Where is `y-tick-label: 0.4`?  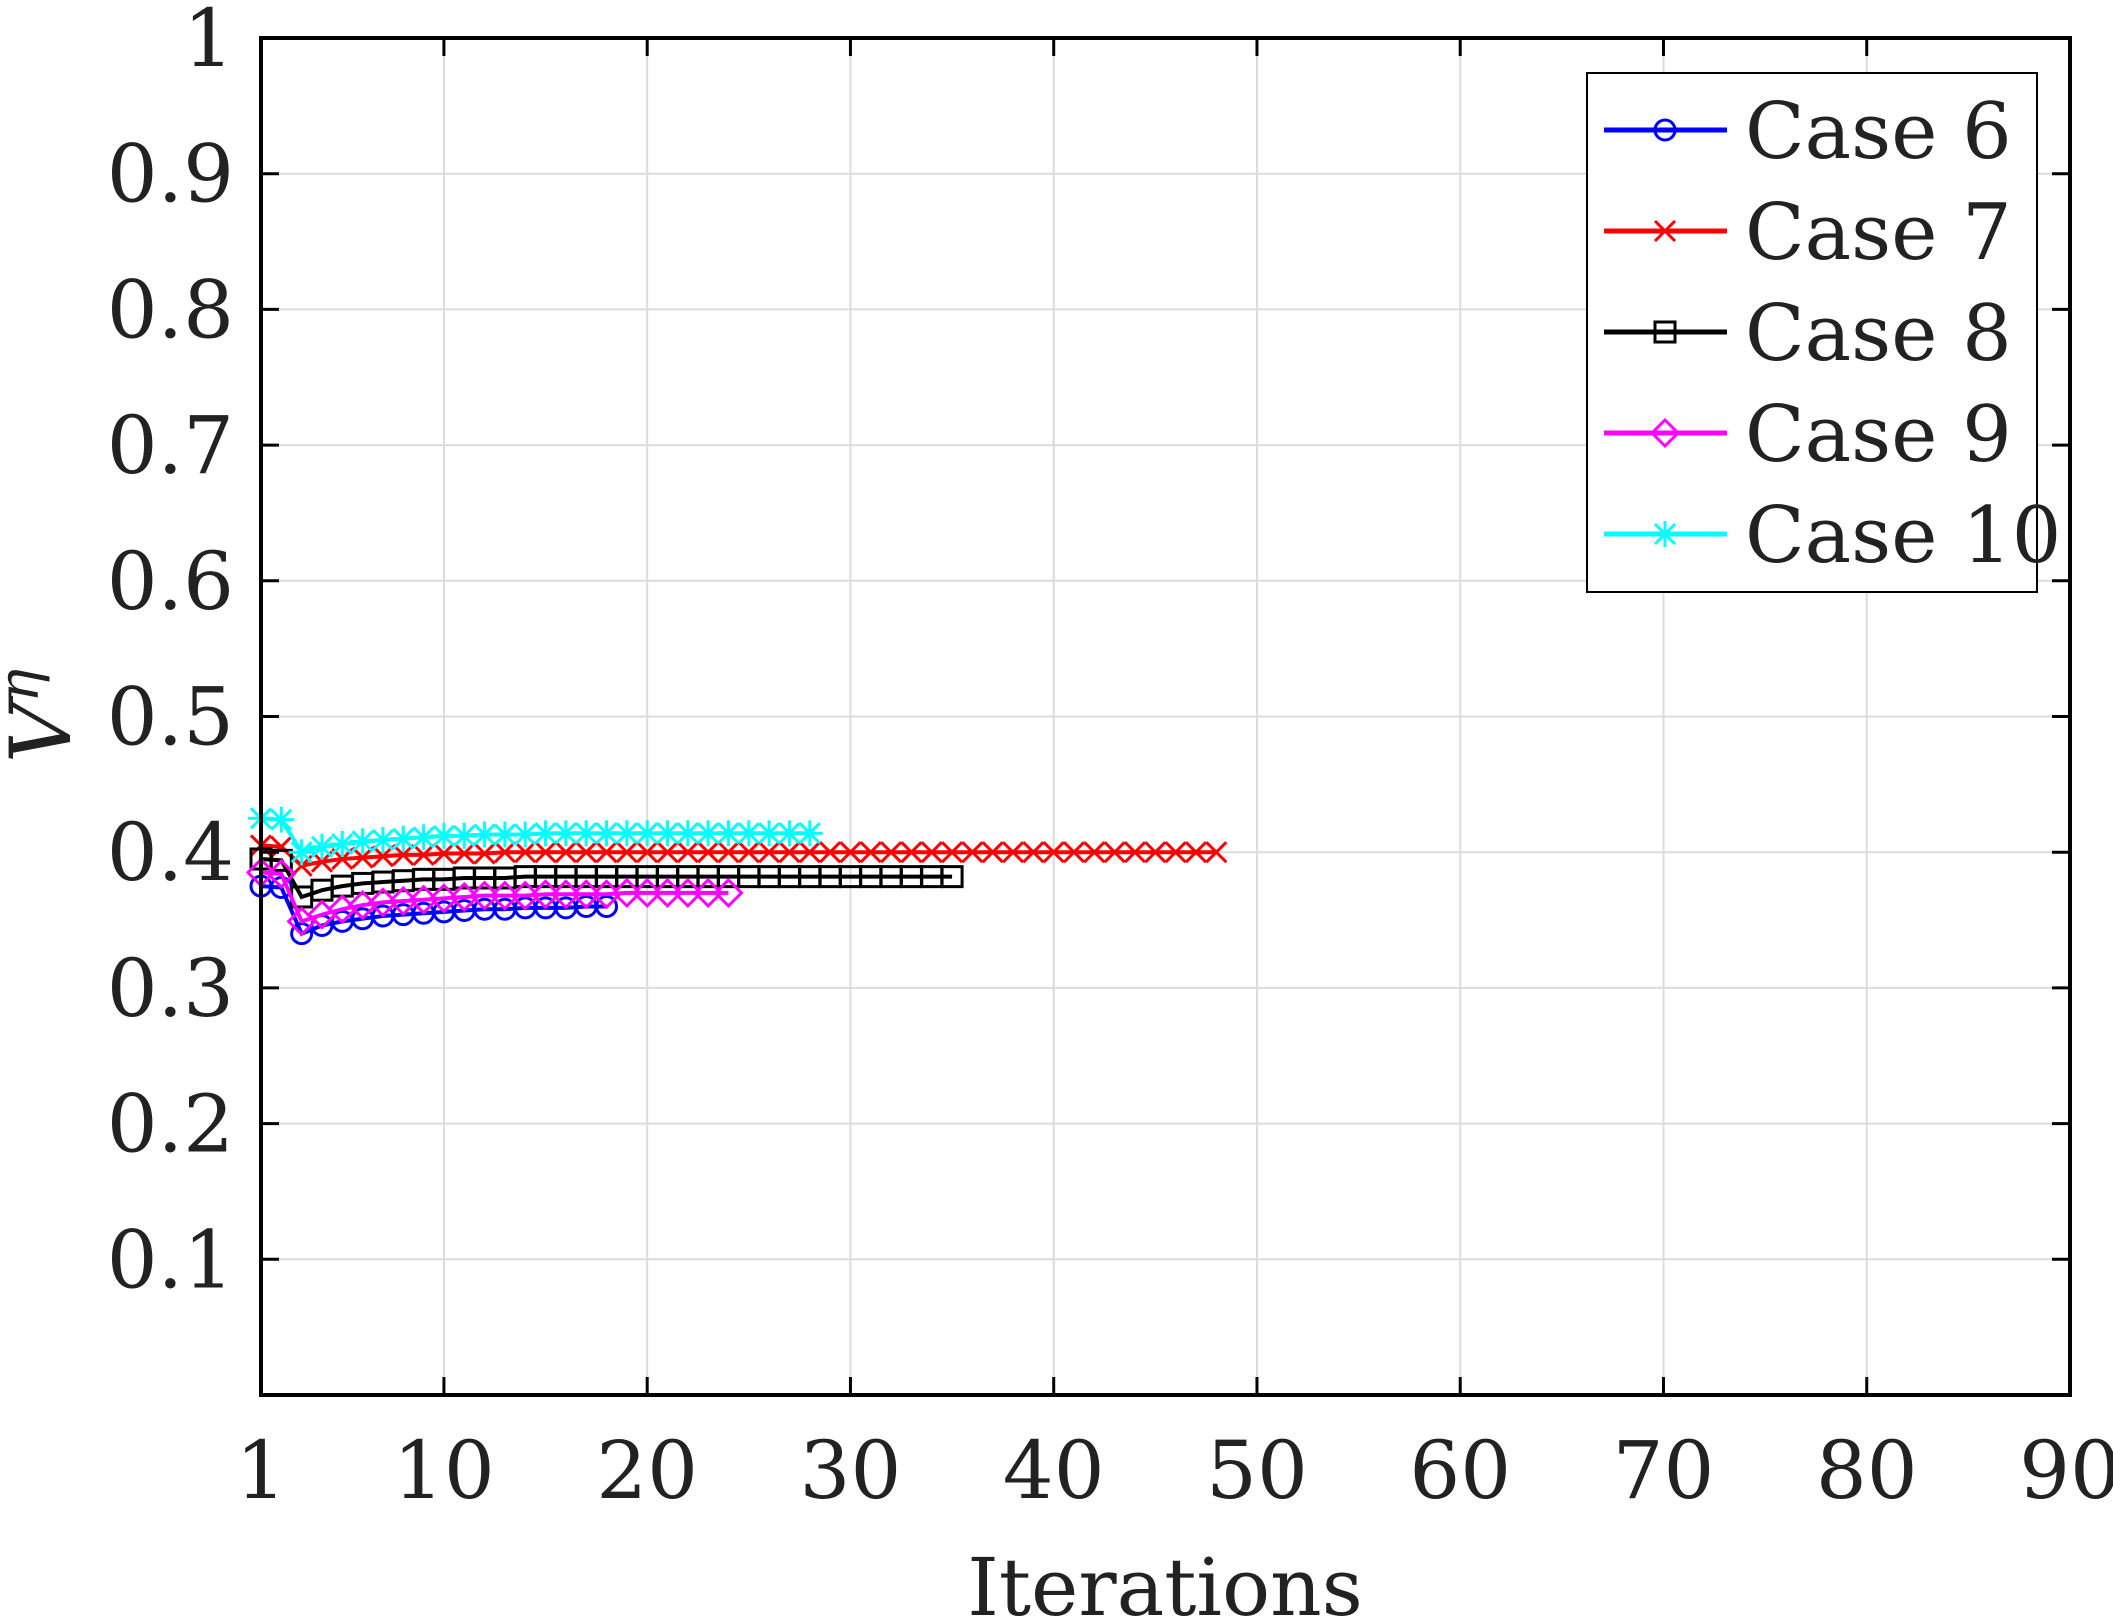
y-tick-label: 0.4 is located at coordinates (170, 852).